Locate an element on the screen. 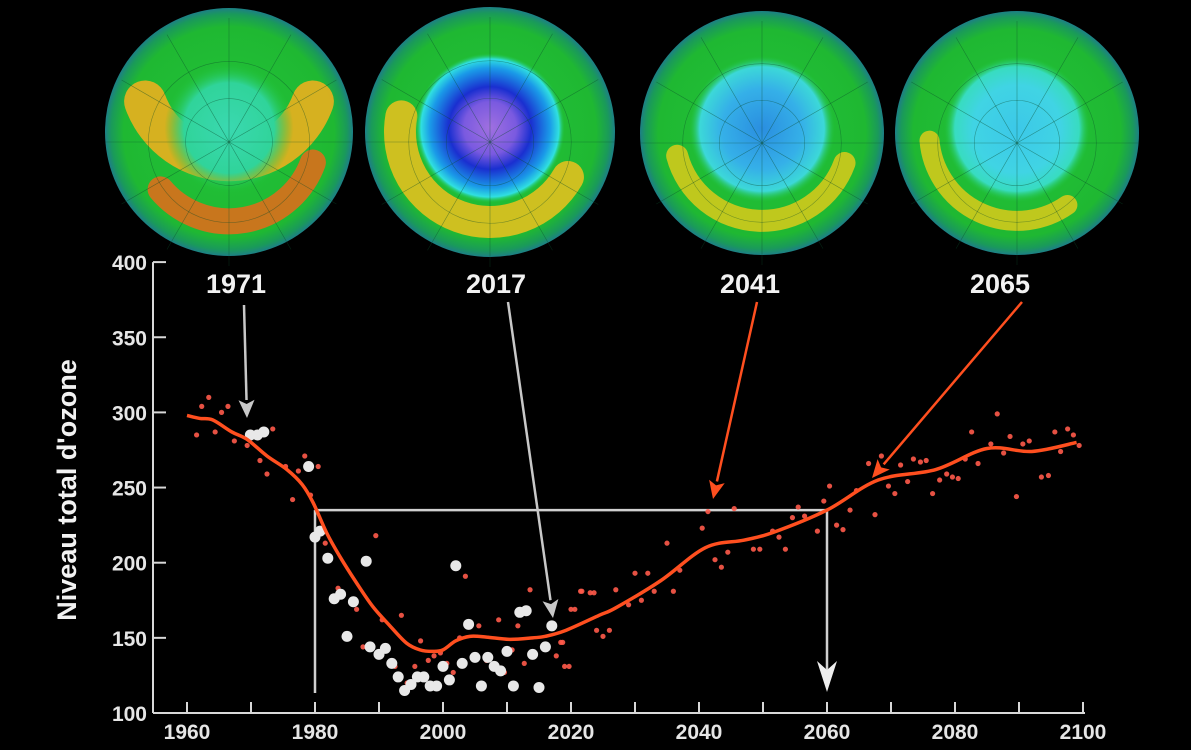 This screenshot has width=1191, height=750. ozone-band is located at coordinates (484, 169).